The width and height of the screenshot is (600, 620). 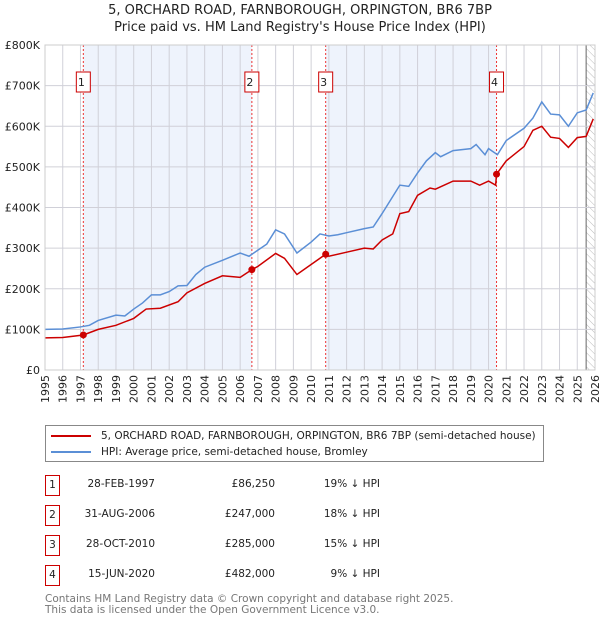 What do you see at coordinates (52, 485) in the screenshot?
I see `sale-number: 1` at bounding box center [52, 485].